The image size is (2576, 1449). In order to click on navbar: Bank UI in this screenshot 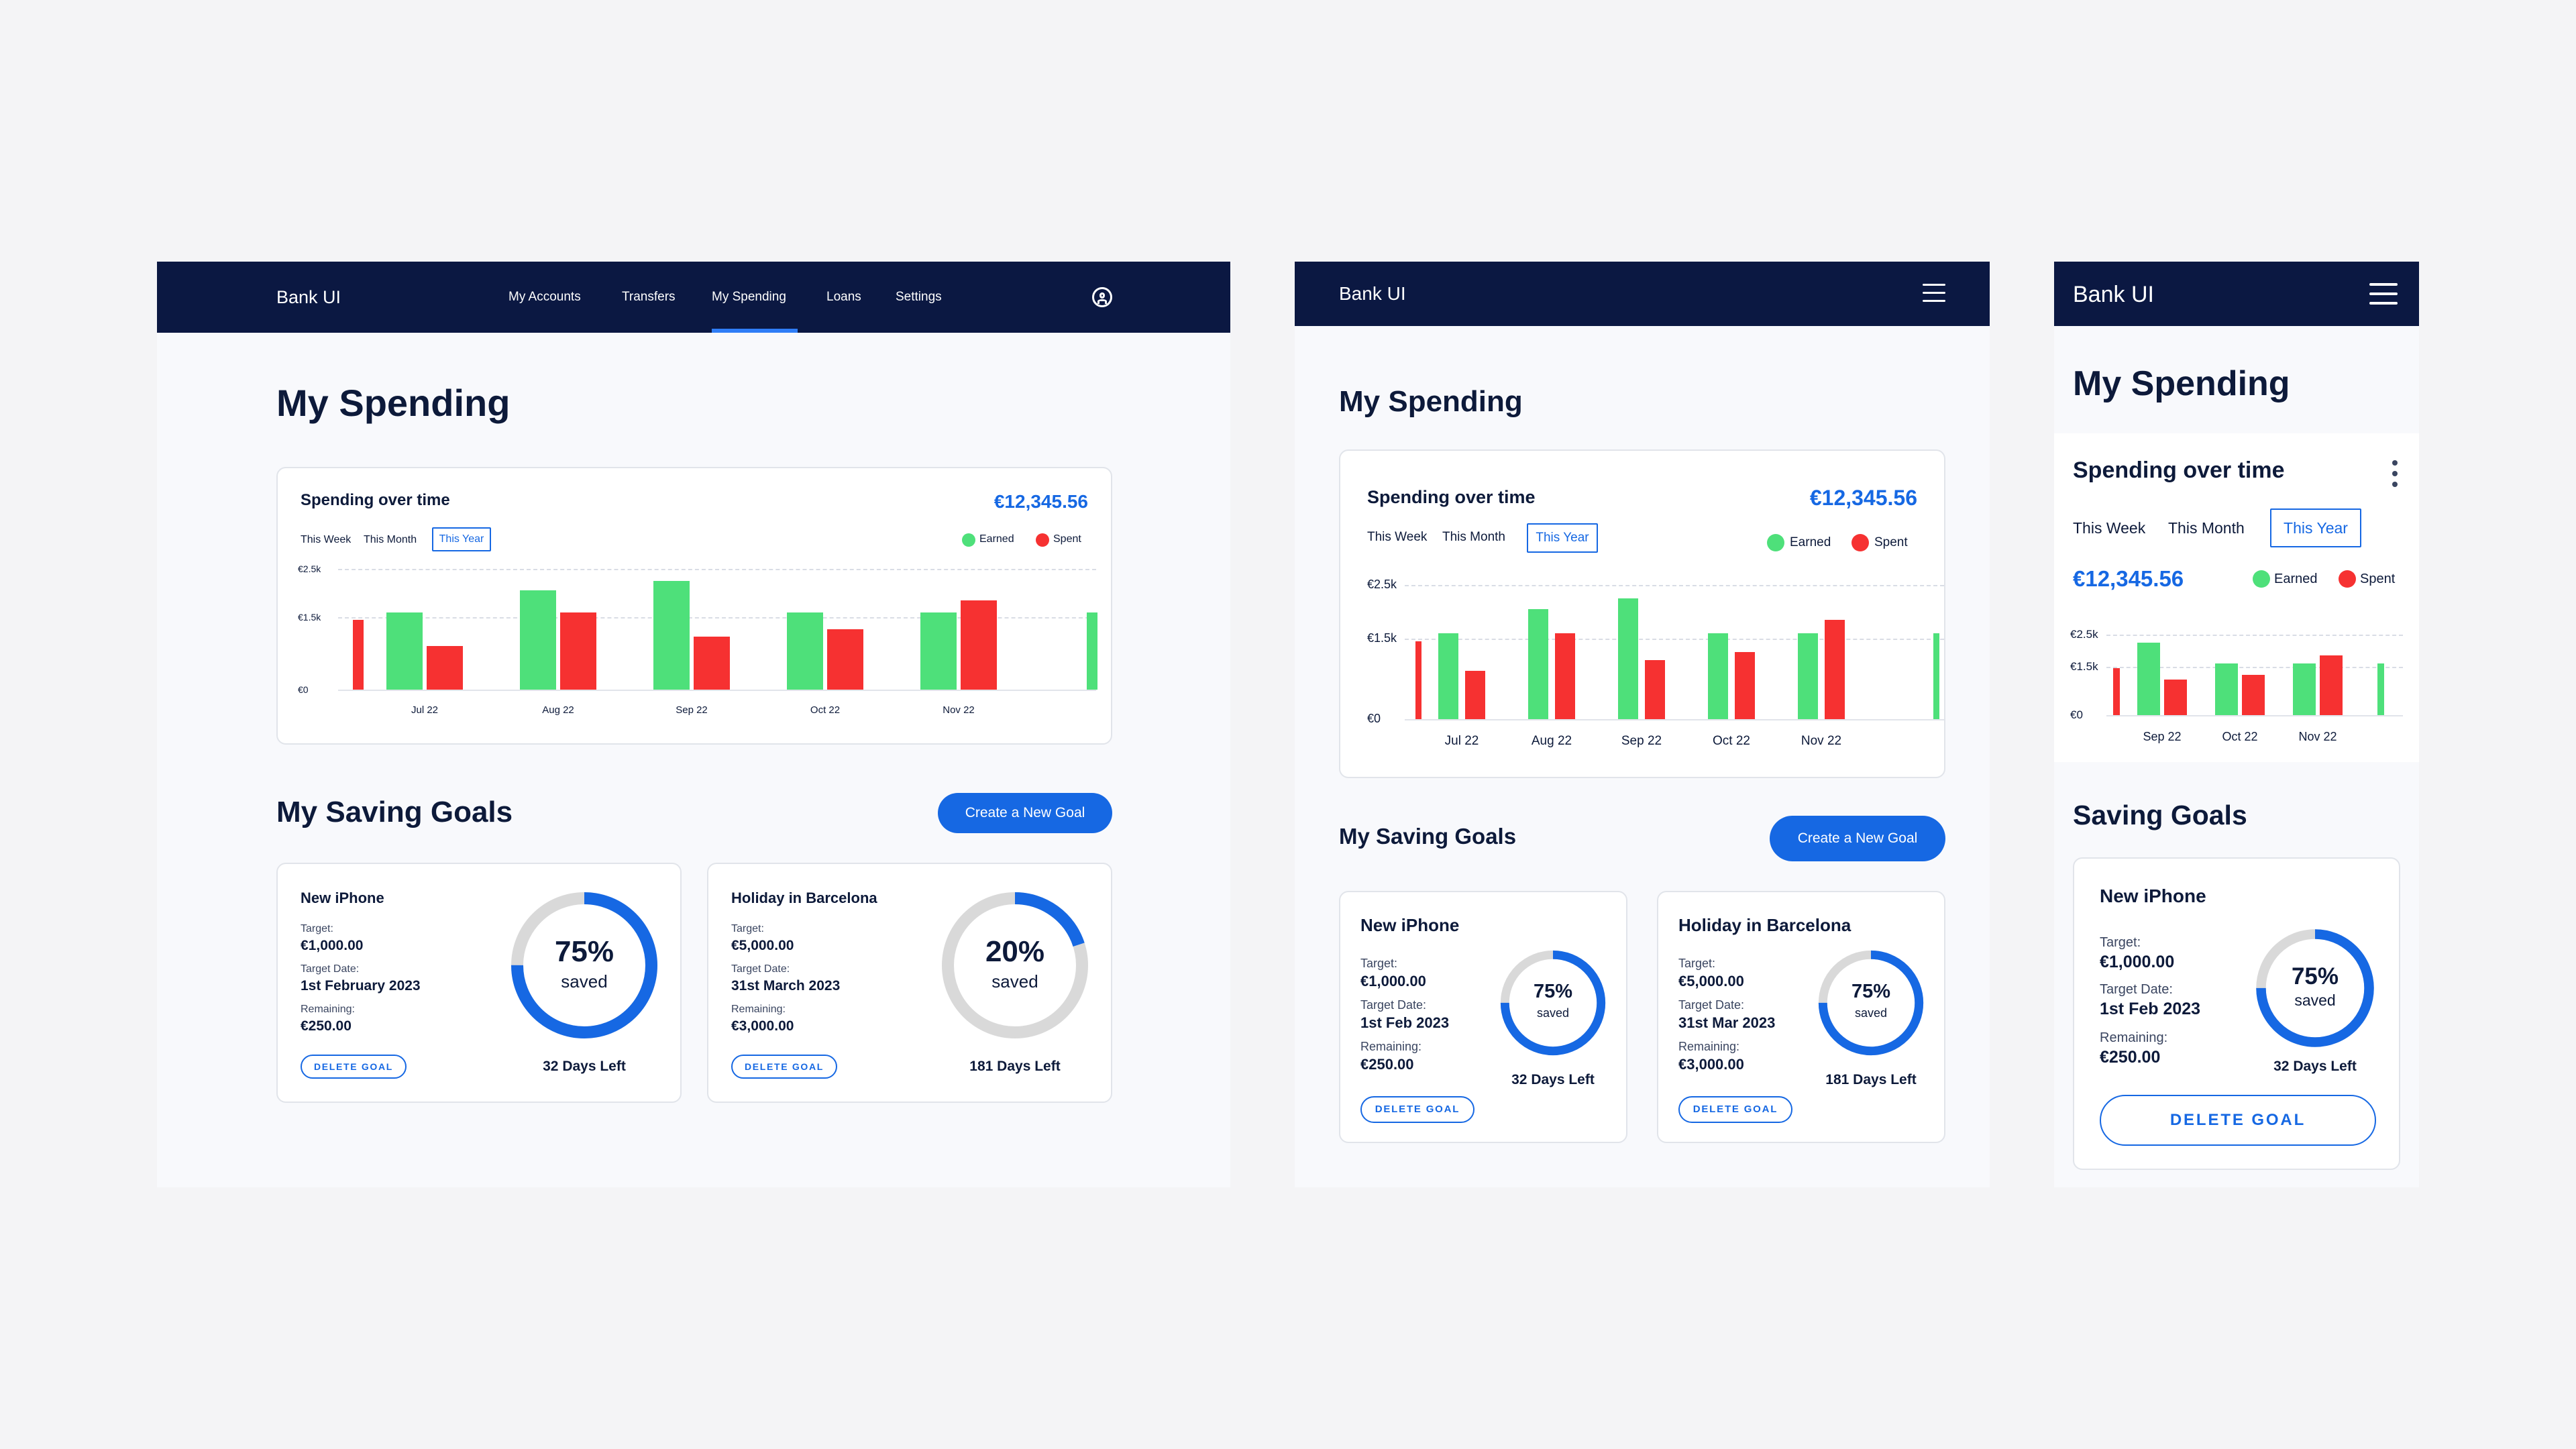, I will do `click(1642, 294)`.